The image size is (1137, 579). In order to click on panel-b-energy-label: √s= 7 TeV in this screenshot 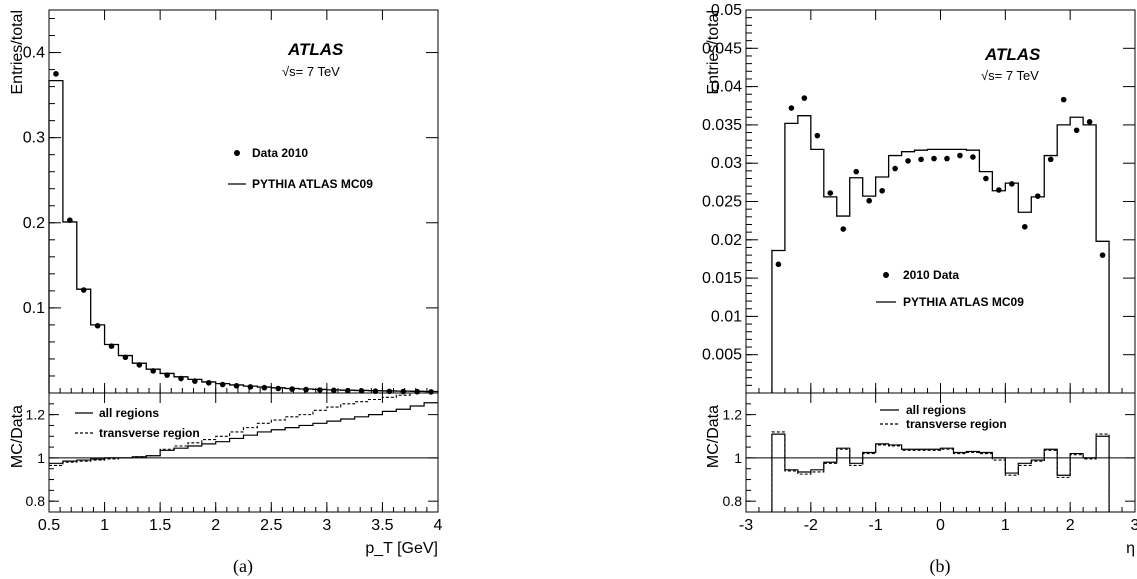, I will do `click(1010, 75)`.